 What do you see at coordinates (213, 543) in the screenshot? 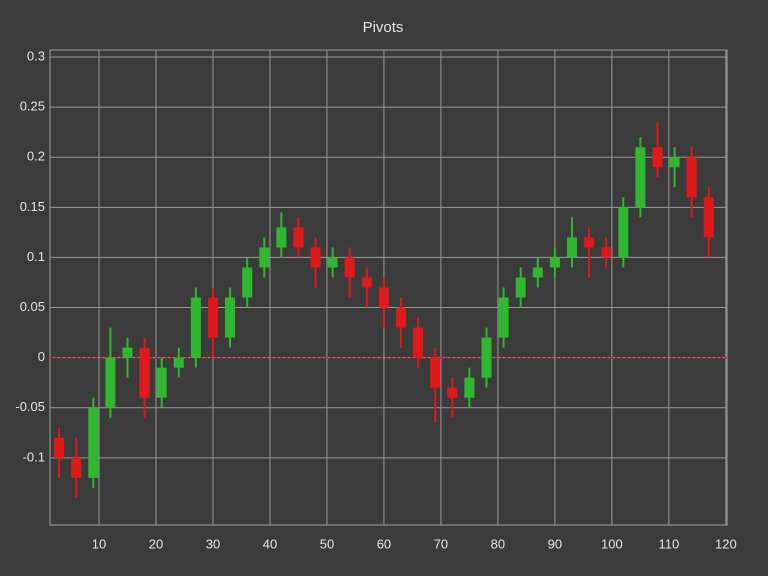
I see `x-tick-label: 30` at bounding box center [213, 543].